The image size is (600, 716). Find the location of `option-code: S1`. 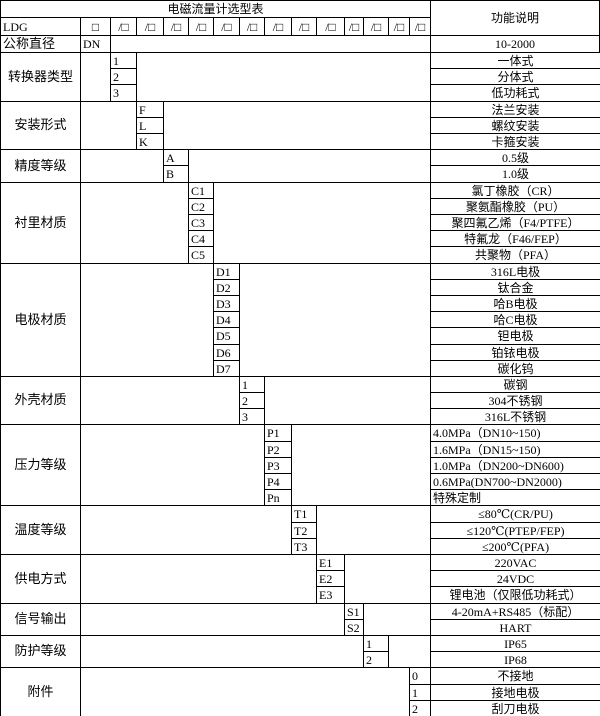

option-code: S1 is located at coordinates (354, 611).